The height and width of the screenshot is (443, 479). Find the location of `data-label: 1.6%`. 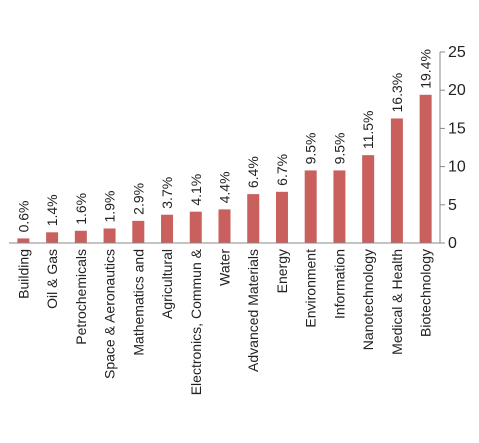

data-label: 1.6% is located at coordinates (81, 209).